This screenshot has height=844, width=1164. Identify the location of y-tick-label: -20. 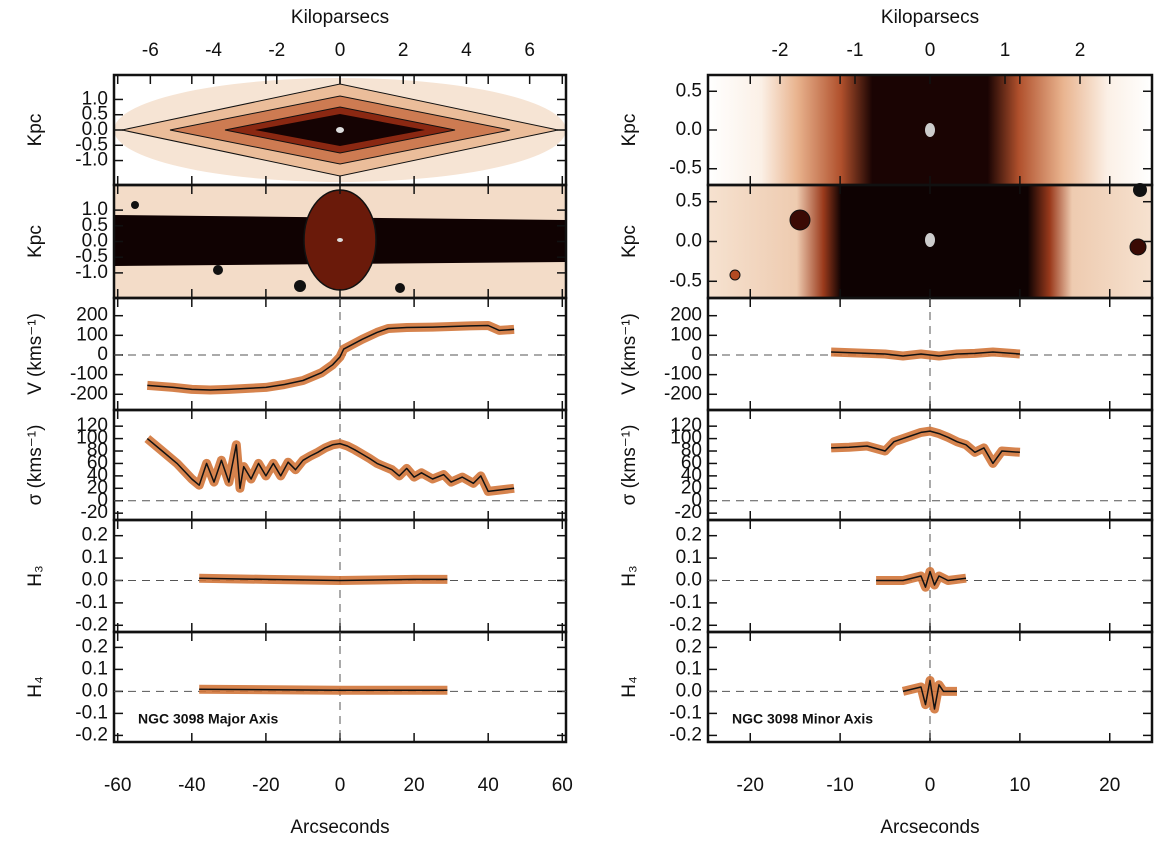
(688, 512).